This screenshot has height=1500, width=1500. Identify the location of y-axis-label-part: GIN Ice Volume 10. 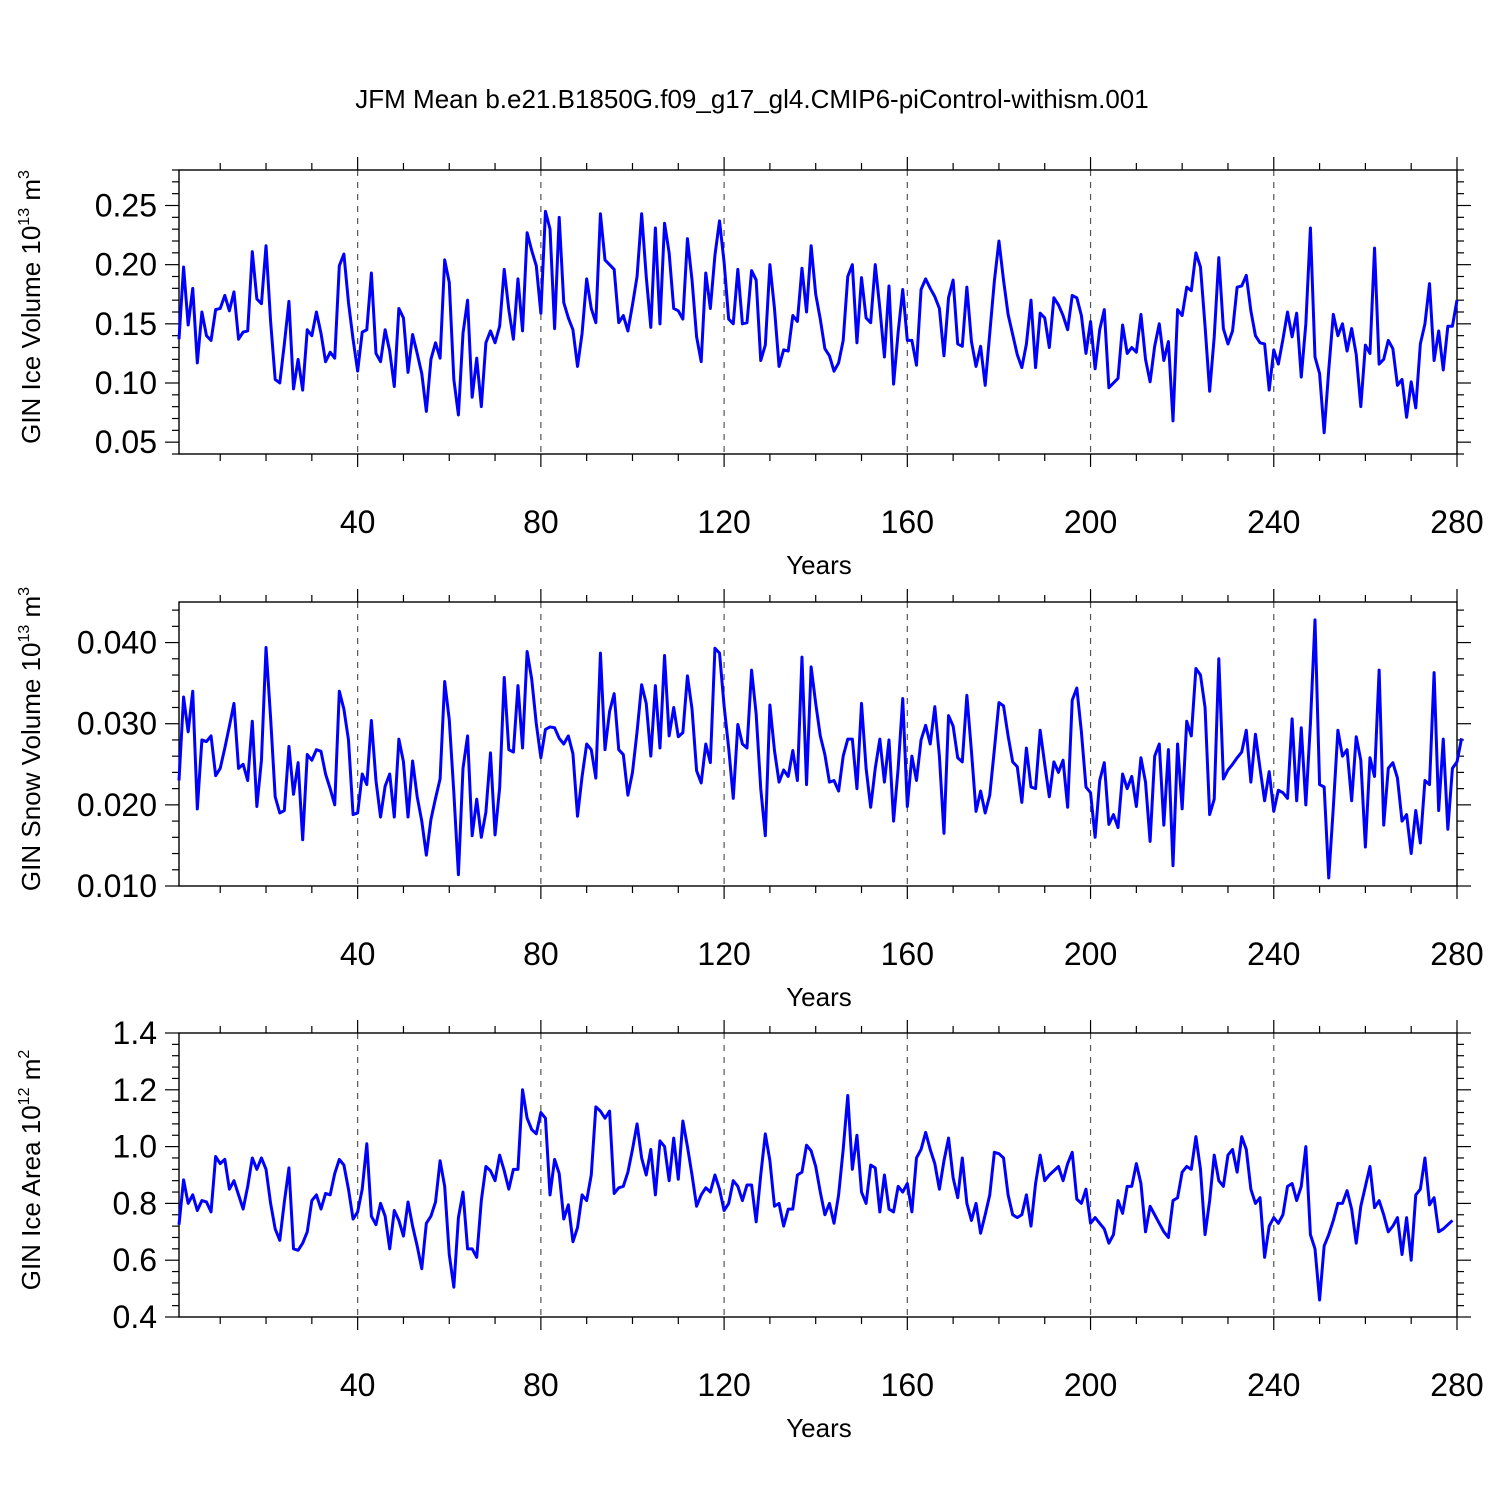
(31, 335).